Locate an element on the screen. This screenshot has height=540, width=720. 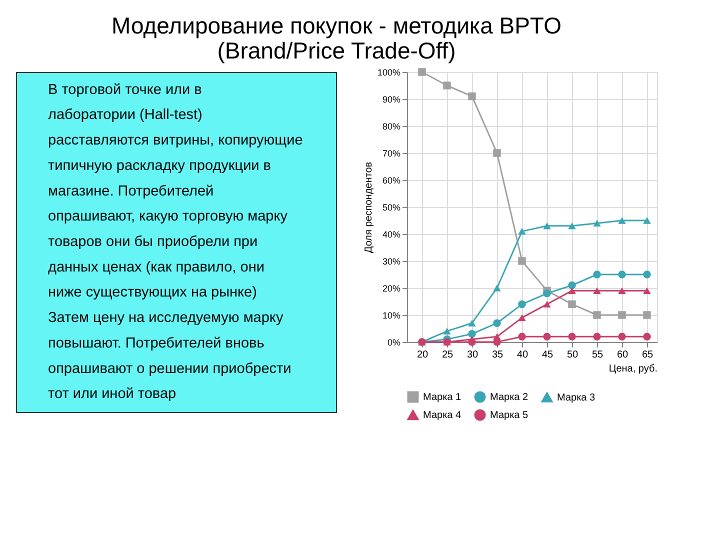
x-tick-label: 40 is located at coordinates (522, 355).